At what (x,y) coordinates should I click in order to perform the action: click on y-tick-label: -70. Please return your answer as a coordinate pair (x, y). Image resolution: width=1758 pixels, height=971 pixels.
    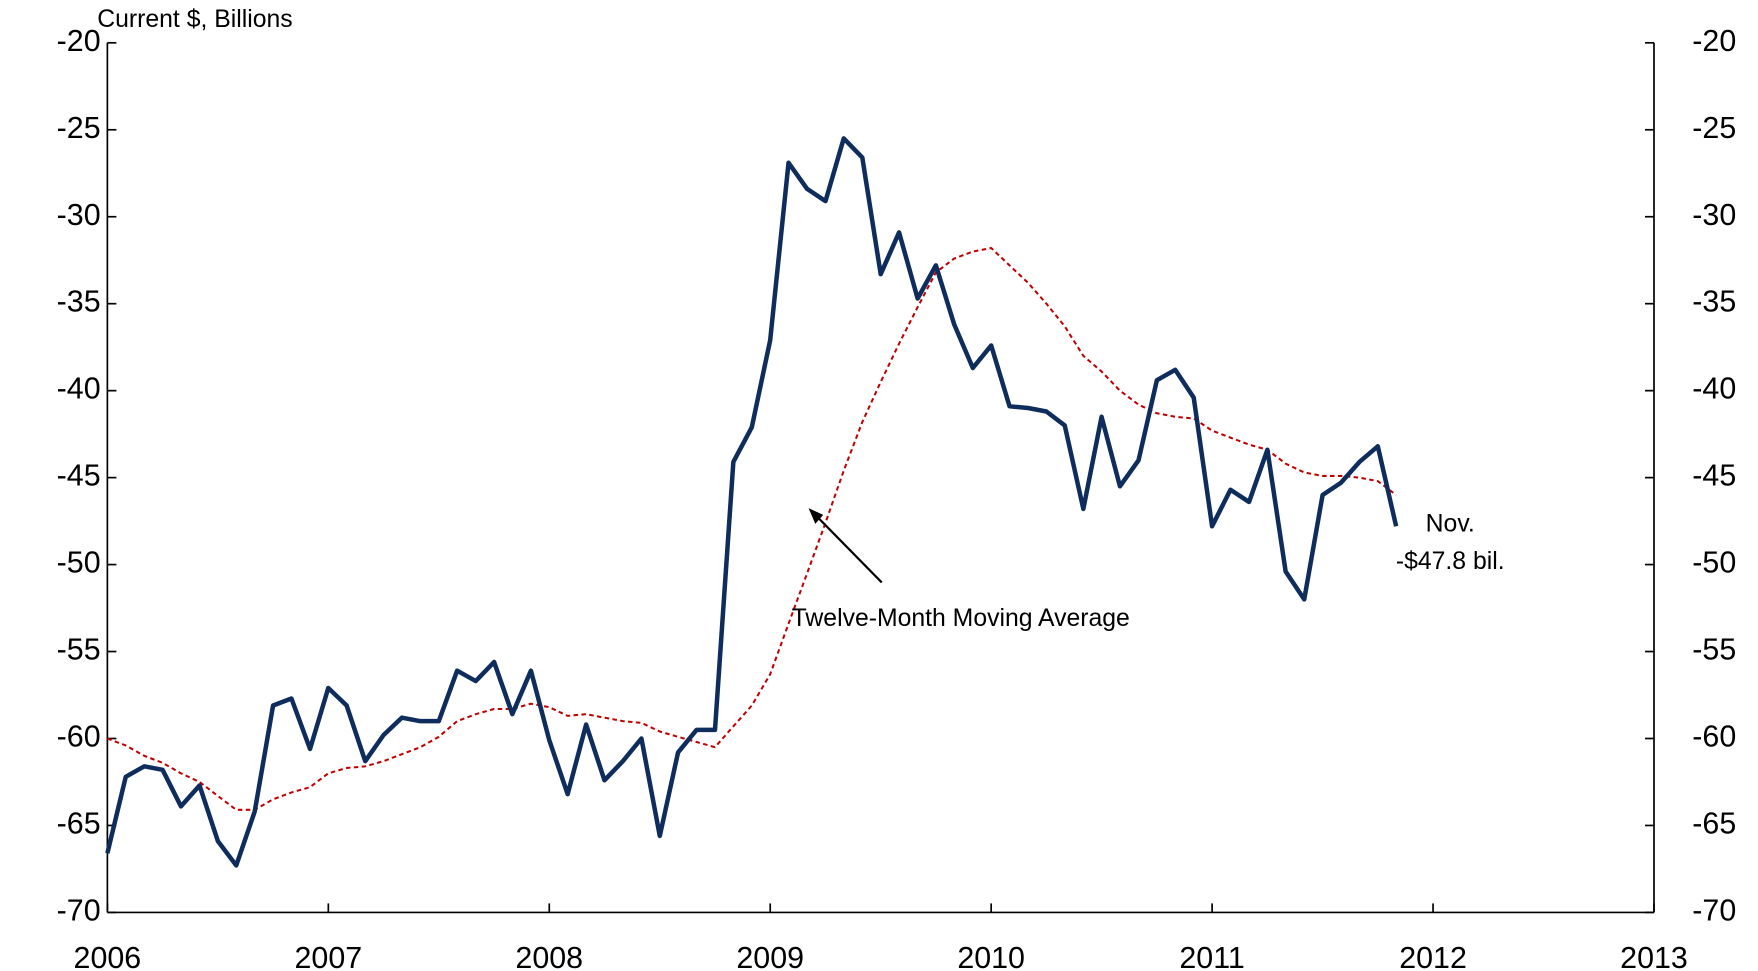
    Looking at the image, I should click on (79, 910).